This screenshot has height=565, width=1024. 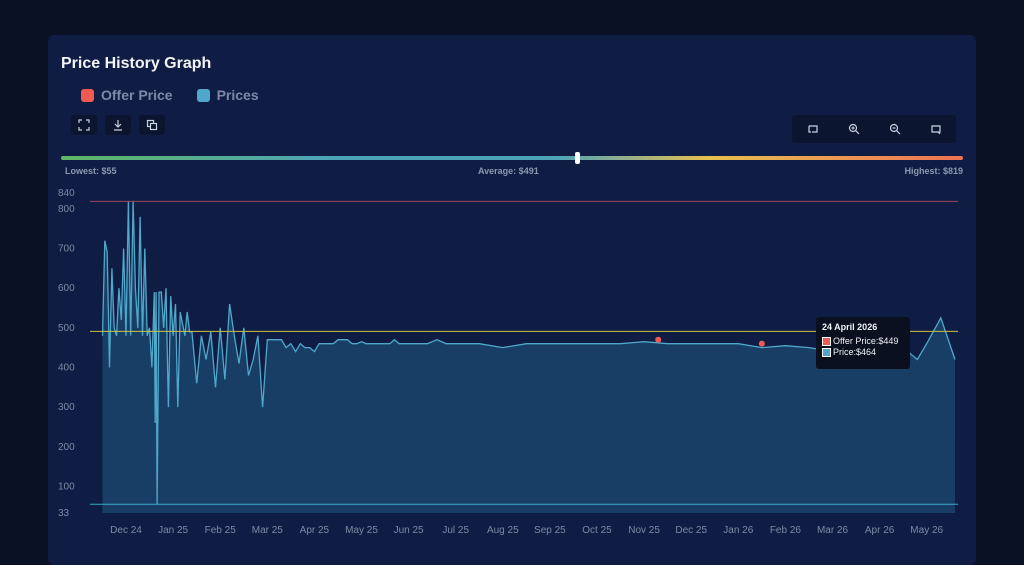 What do you see at coordinates (933, 171) in the screenshot?
I see `highest-stat: Highest: $819` at bounding box center [933, 171].